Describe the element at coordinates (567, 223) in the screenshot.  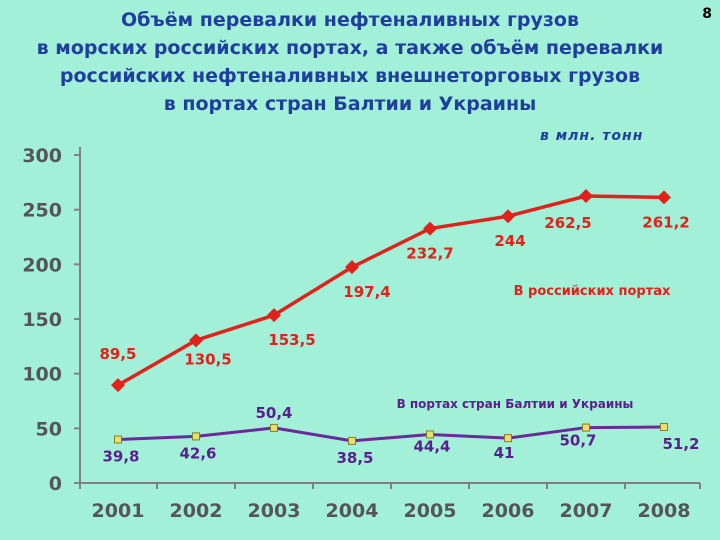
I see `data-label-russia: 262,5` at that location.